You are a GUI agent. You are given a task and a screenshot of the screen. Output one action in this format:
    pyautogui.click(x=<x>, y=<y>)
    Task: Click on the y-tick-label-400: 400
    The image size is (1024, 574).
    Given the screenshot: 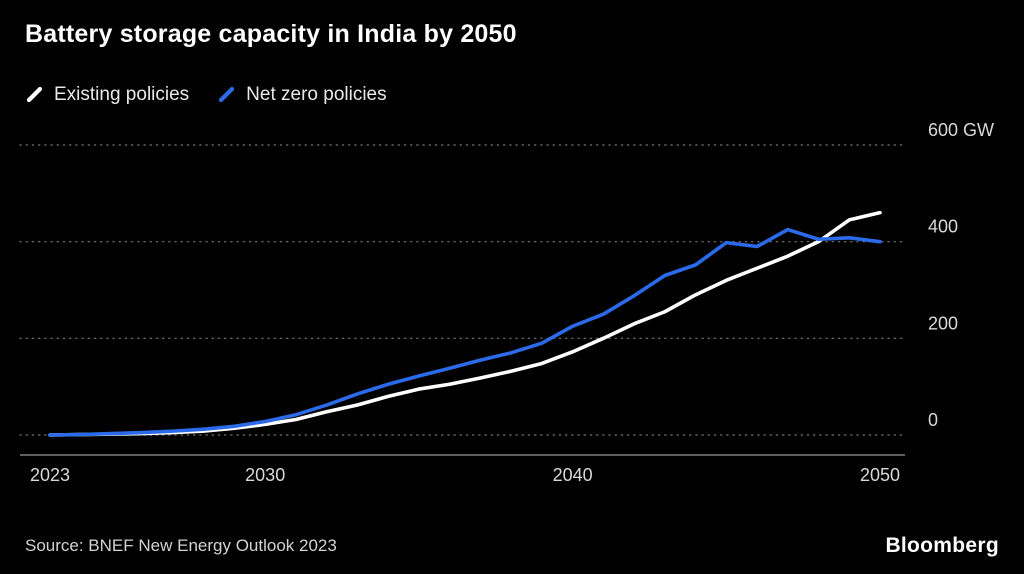 What is the action you would take?
    pyautogui.click(x=943, y=227)
    